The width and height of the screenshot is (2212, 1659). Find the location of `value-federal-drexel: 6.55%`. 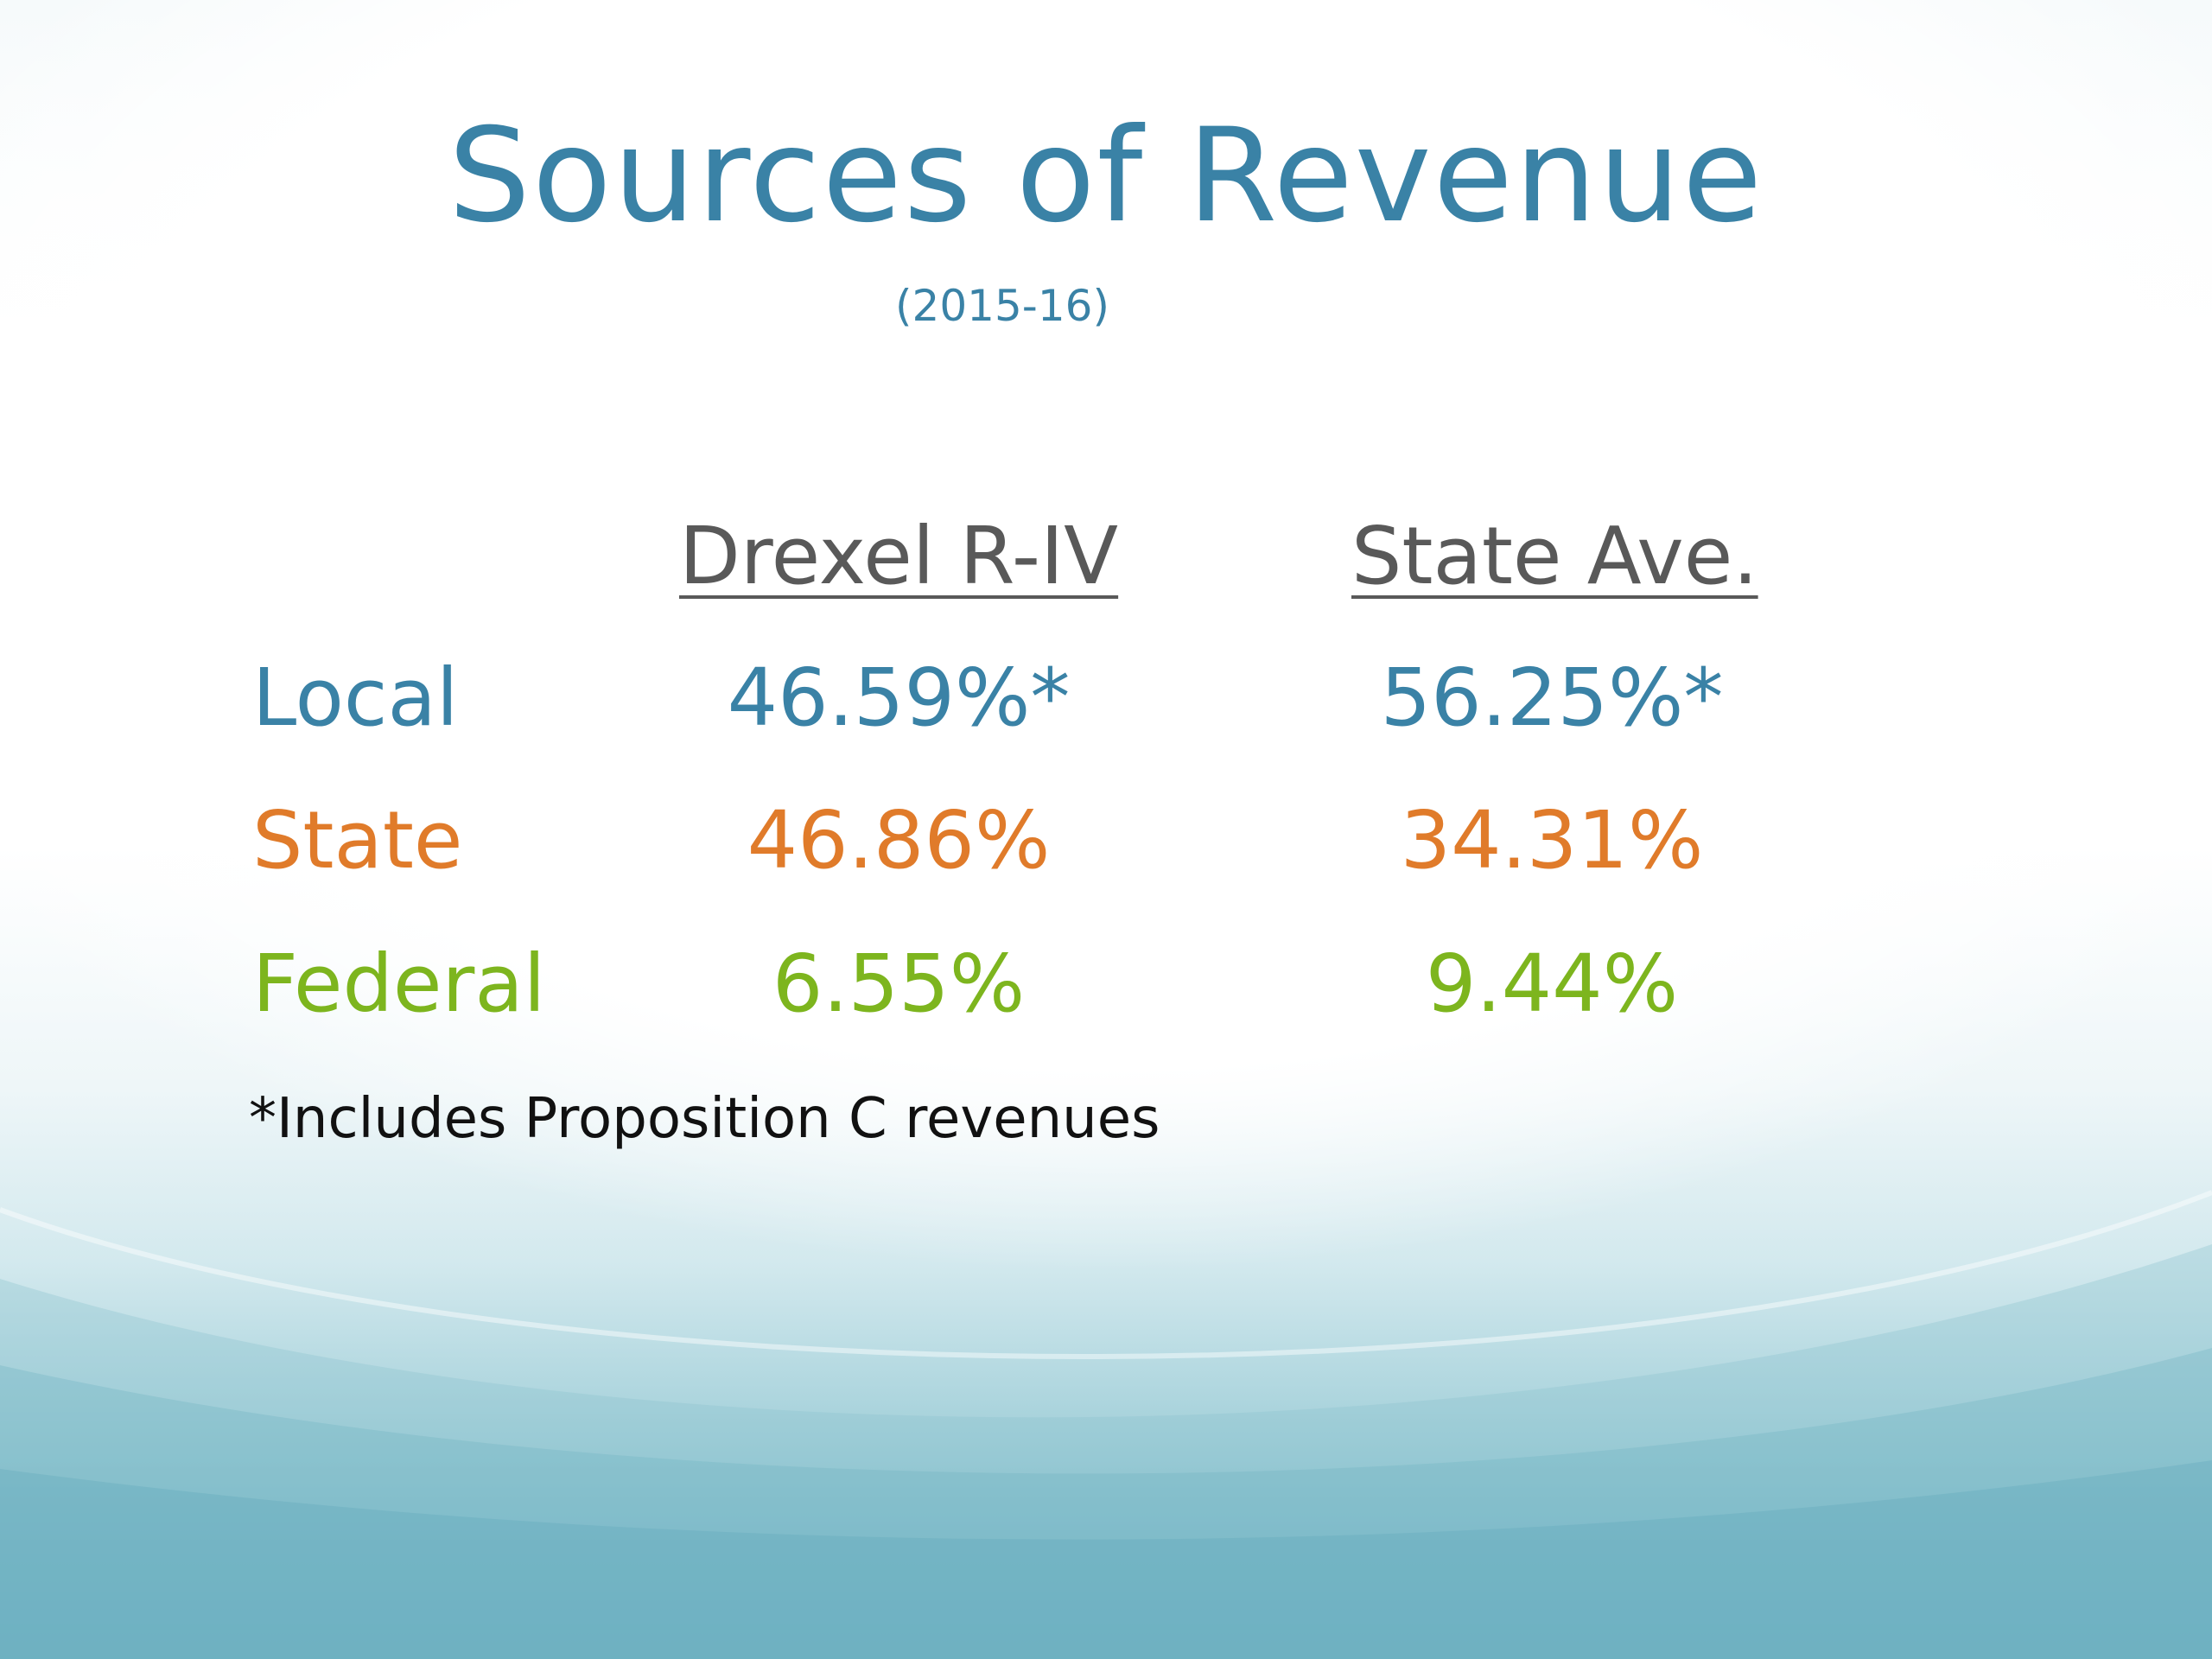

value-federal-drexel: 6.55% is located at coordinates (899, 984).